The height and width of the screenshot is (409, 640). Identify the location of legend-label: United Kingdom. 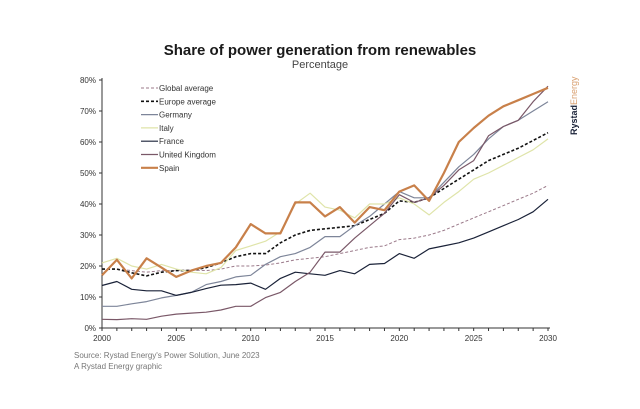
(187, 155).